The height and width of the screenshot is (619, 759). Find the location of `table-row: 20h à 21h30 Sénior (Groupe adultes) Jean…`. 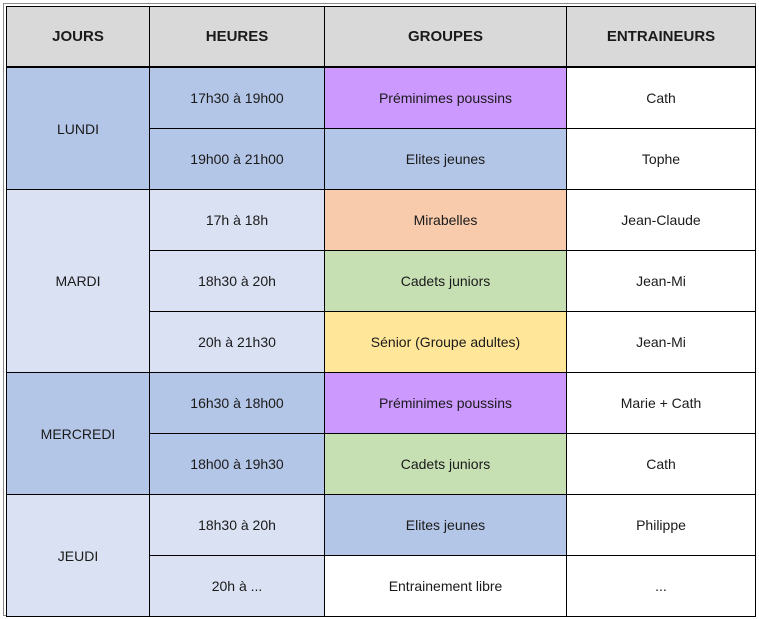

table-row: 20h à 21h30 Sénior (Groupe adultes) Jean… is located at coordinates (381, 342).